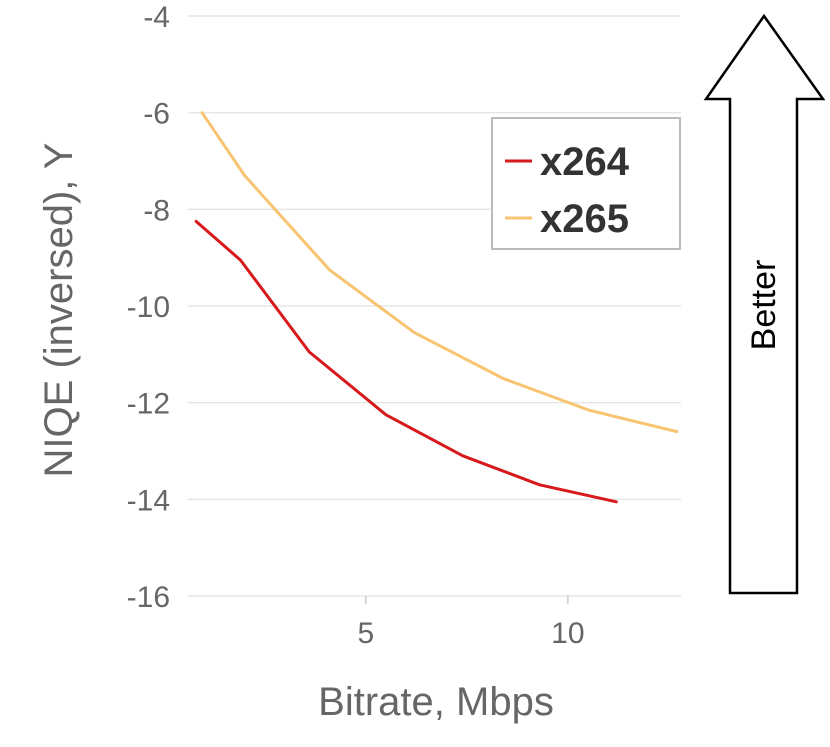  What do you see at coordinates (156, 17) in the screenshot?
I see `y-tick-label: -4` at bounding box center [156, 17].